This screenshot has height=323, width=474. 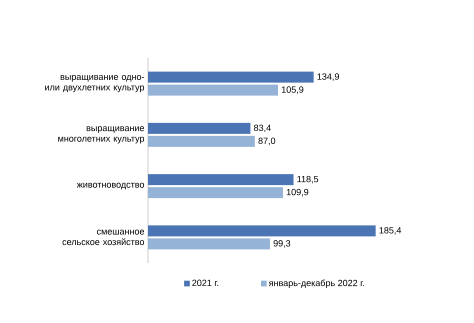 What do you see at coordinates (103, 238) in the screenshot?
I see `y-tick-label: смешанное сельское хозяйство` at bounding box center [103, 238].